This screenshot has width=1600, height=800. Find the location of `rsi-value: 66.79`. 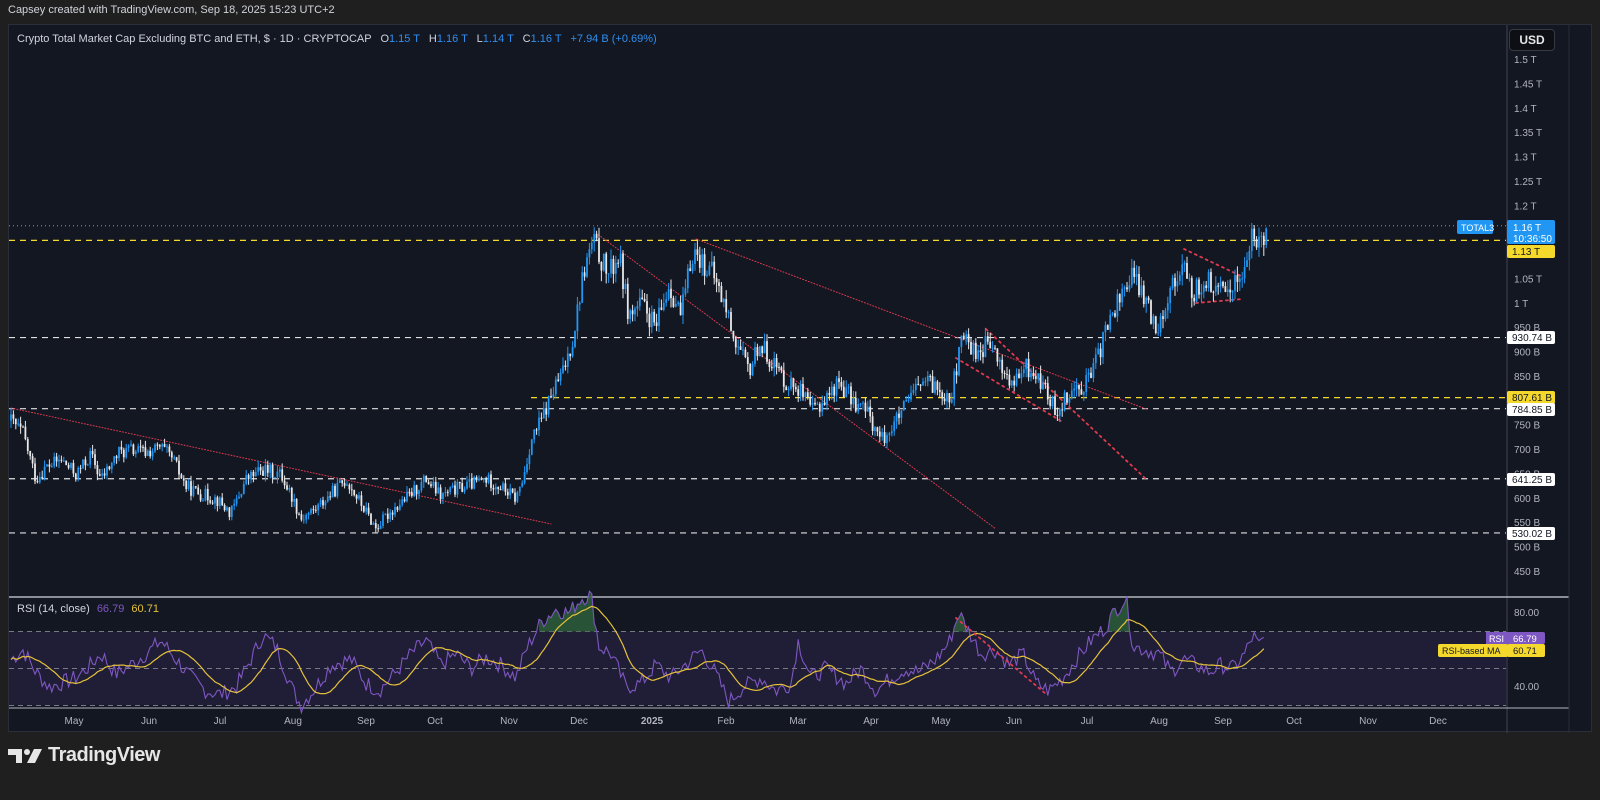

rsi-value: 66.79 is located at coordinates (110, 609).